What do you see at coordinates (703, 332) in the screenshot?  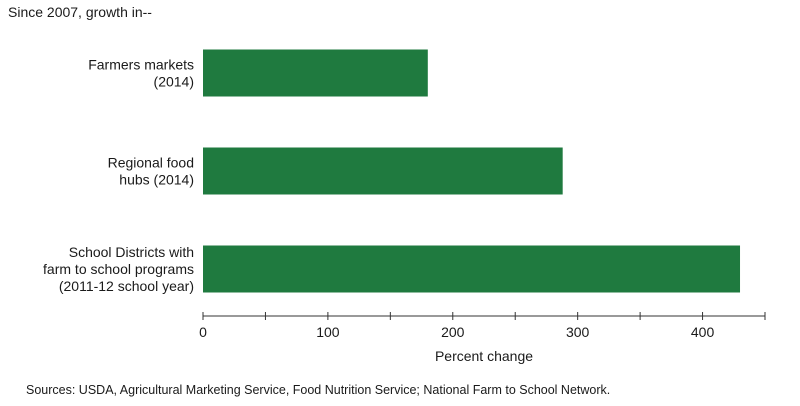 I see `x-tick-label: 400` at bounding box center [703, 332].